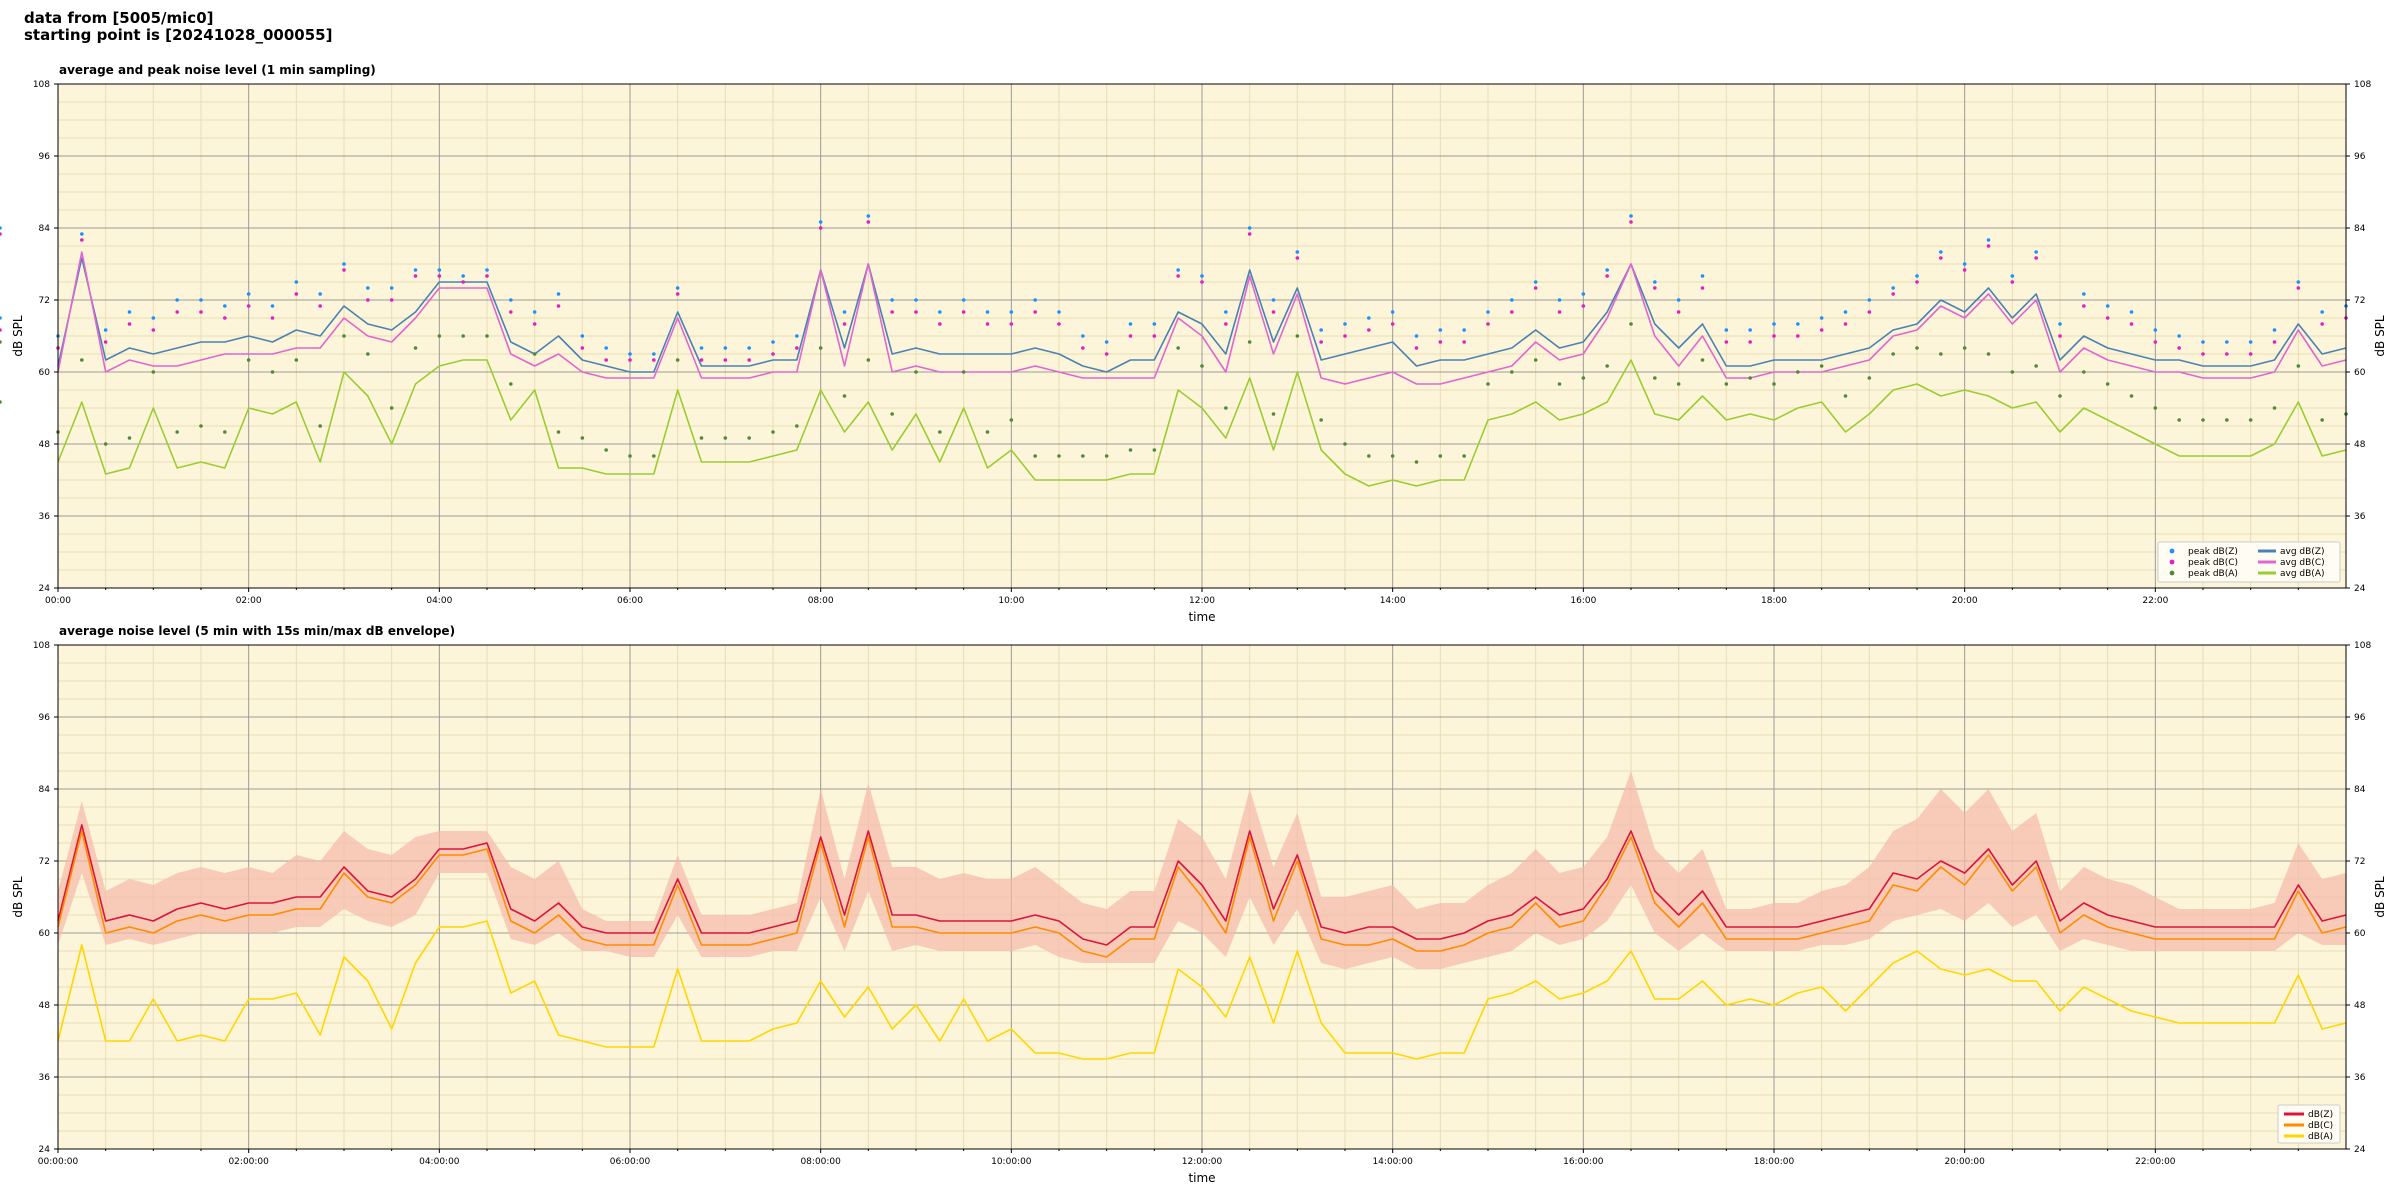  I want to click on y-axis-label: dB SPL, so click(18, 897).